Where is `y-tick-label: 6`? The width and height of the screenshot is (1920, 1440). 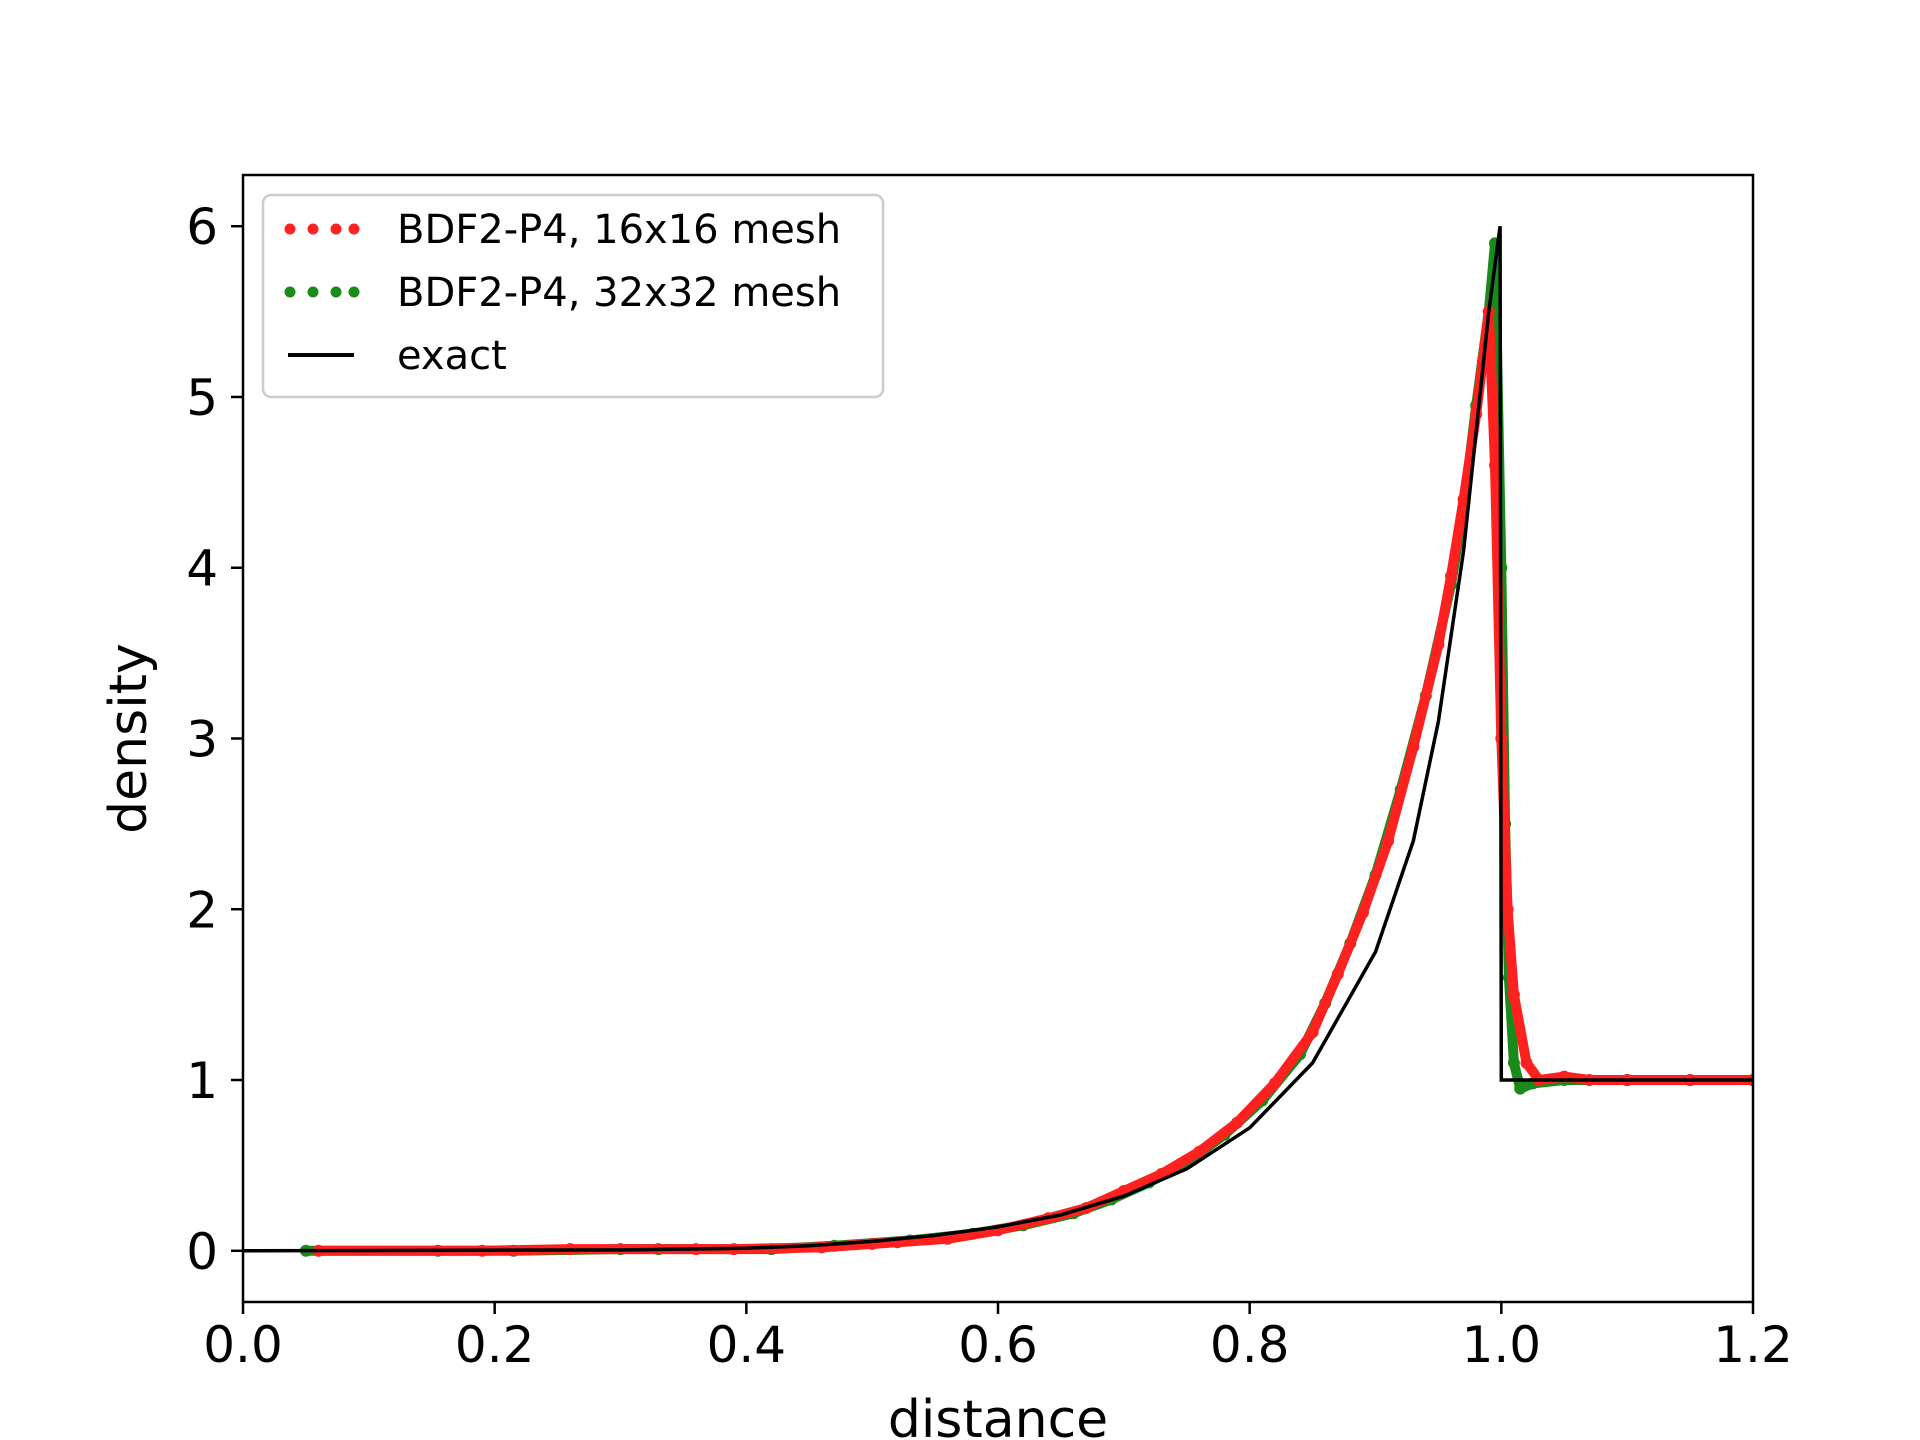
y-tick-label: 6 is located at coordinates (202, 227).